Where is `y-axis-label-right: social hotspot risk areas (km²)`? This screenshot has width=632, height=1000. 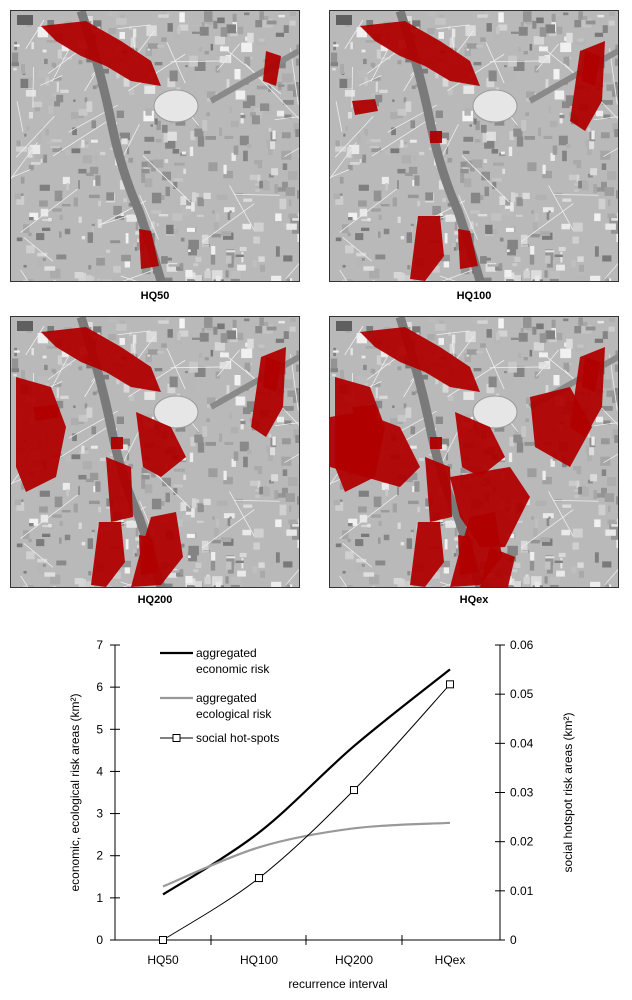 y-axis-label-right: social hotspot risk areas (km²) is located at coordinates (568, 792).